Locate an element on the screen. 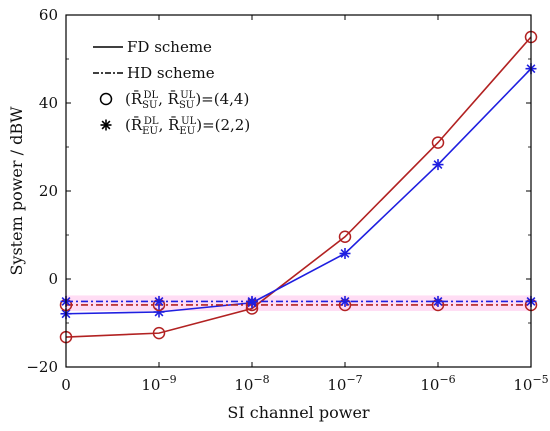 The width and height of the screenshot is (550, 431). legend-label: (R̄EUDL, R̄EUUL)=(2,2) is located at coordinates (187, 126).